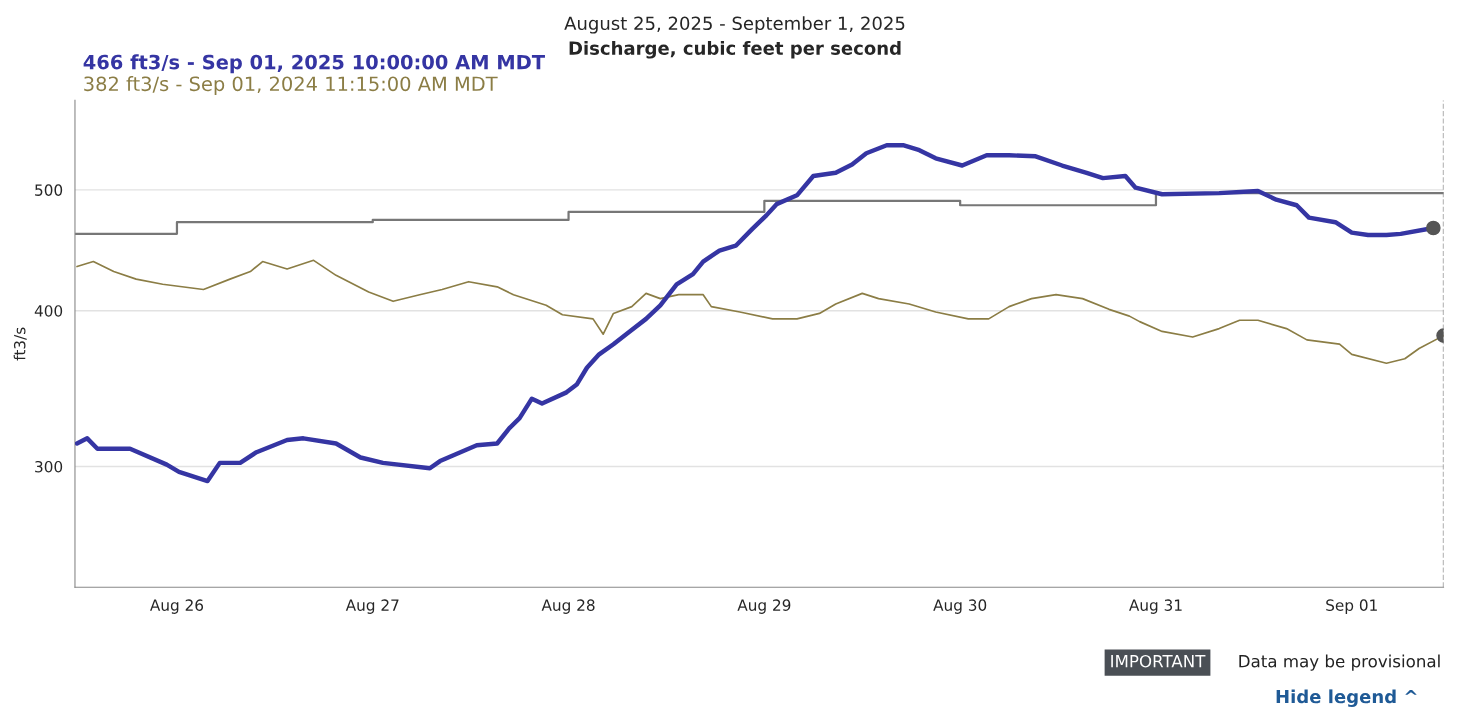 The width and height of the screenshot is (1470, 711). Describe the element at coordinates (1339, 662) in the screenshot. I see `text: Data may be provisional` at that location.